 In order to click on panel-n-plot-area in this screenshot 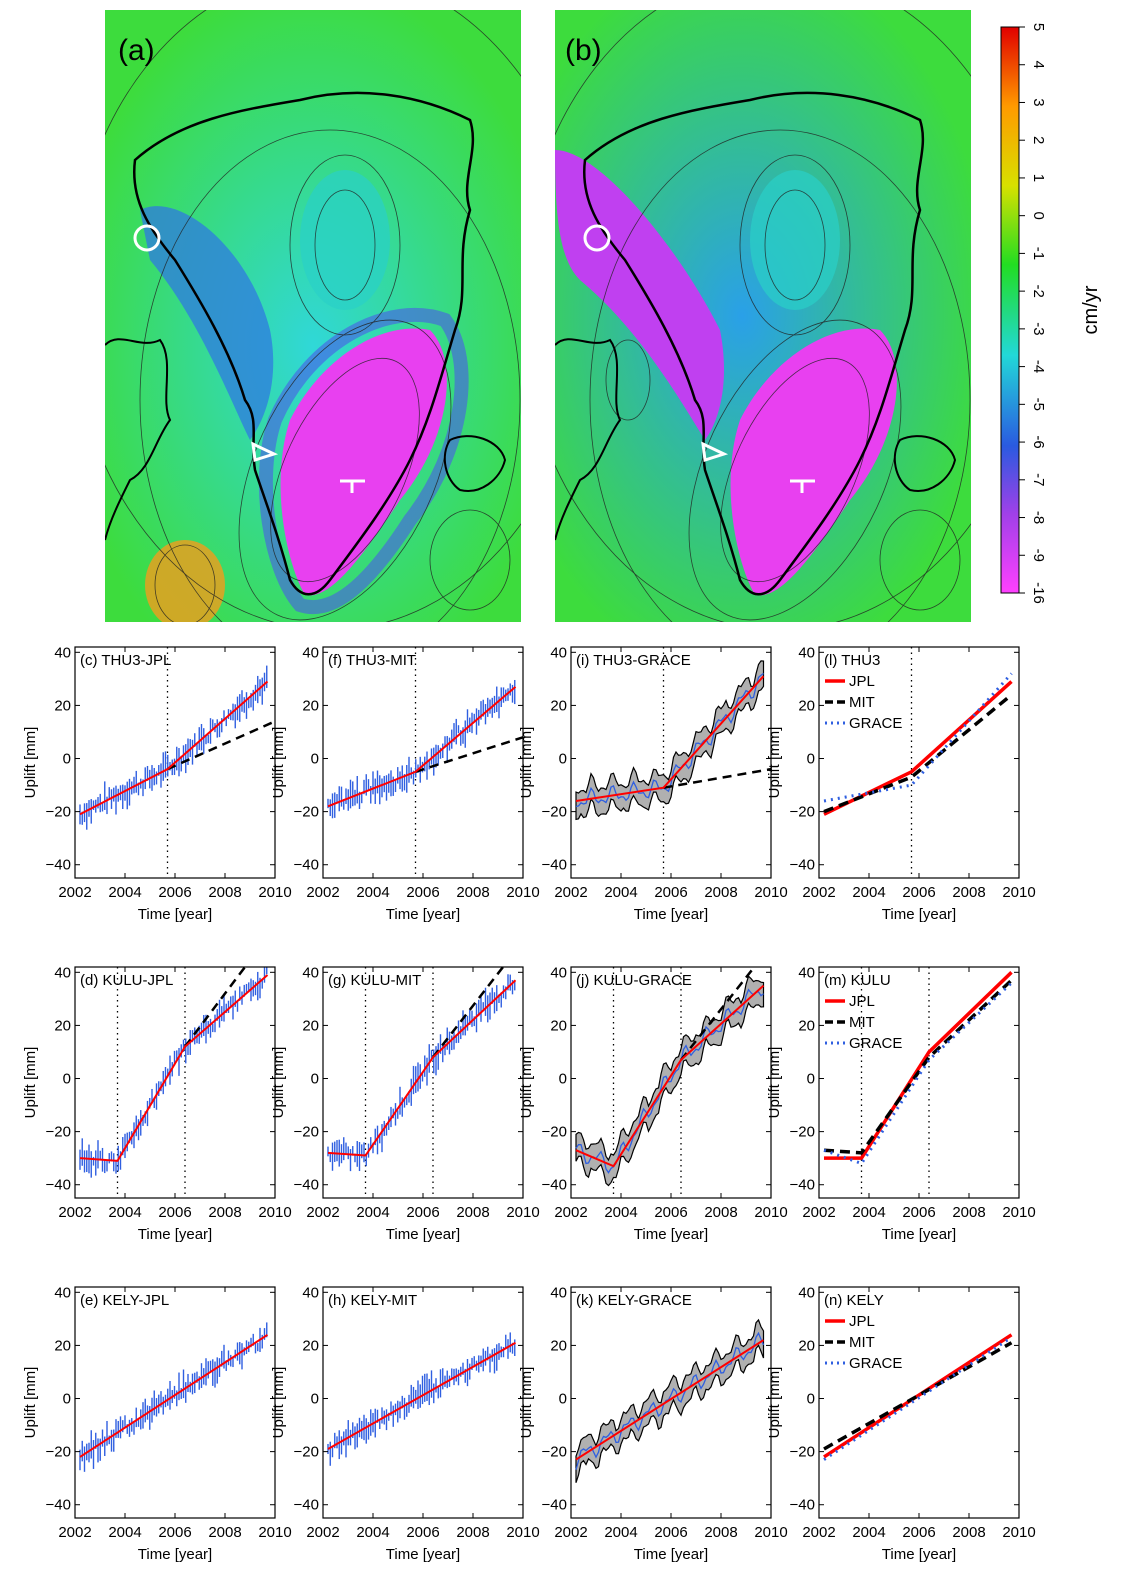, I will do `click(918, 1397)`.